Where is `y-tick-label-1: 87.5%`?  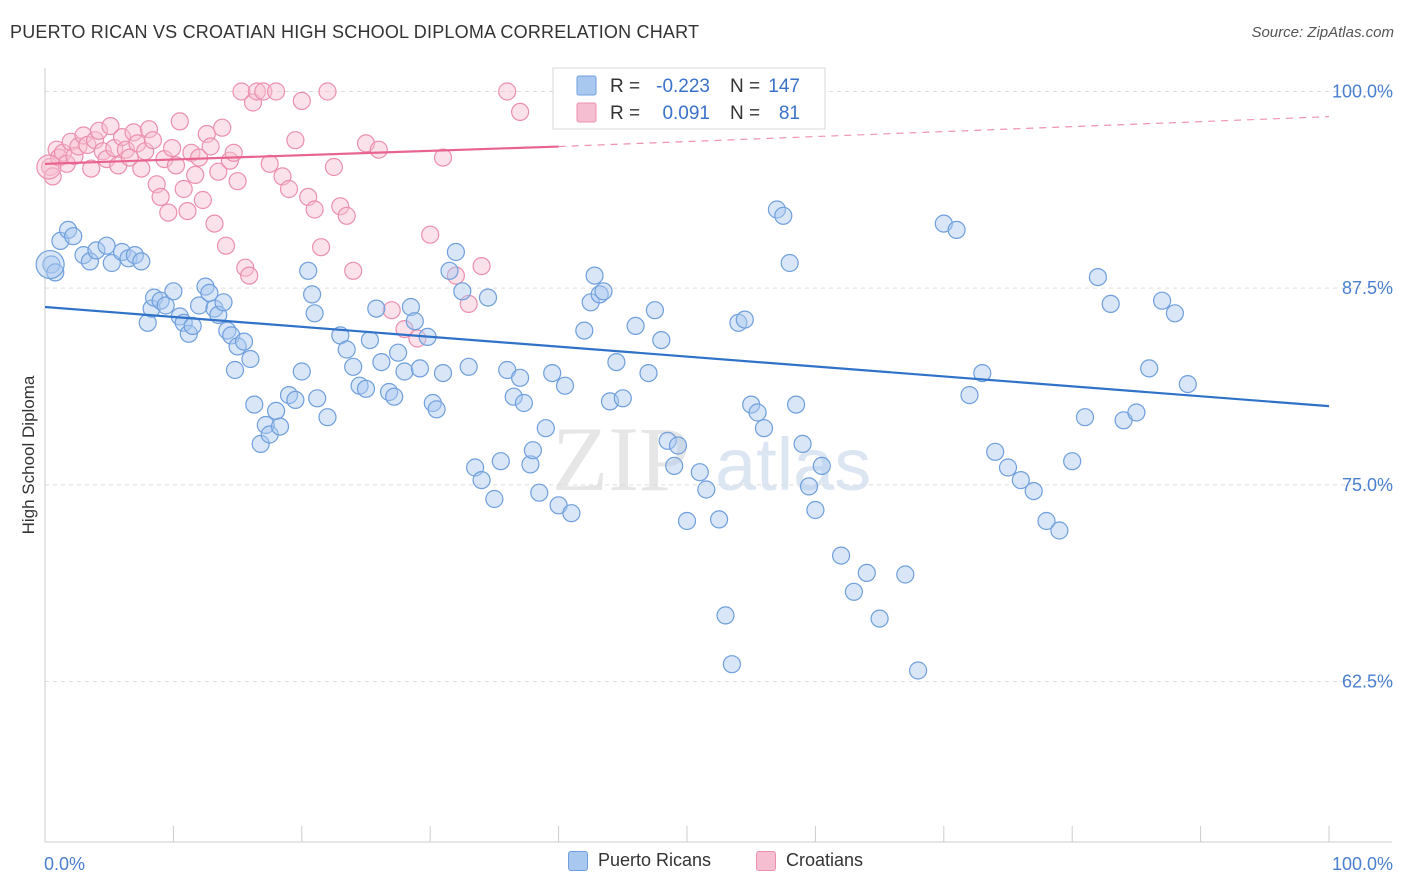
y-tick-label-1: 87.5% is located at coordinates (1367, 288).